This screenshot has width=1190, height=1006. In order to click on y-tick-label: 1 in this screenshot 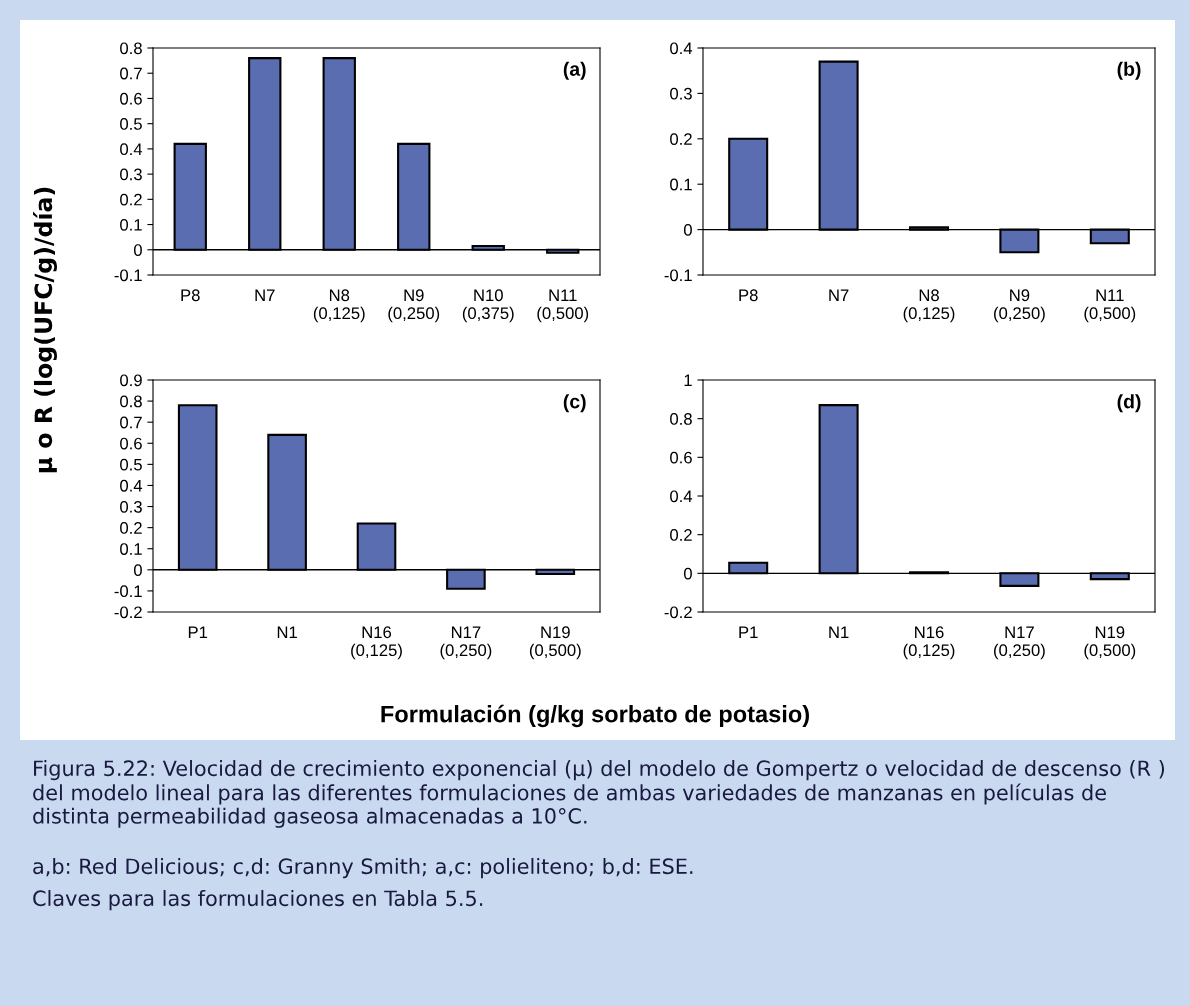, I will do `click(688, 380)`.